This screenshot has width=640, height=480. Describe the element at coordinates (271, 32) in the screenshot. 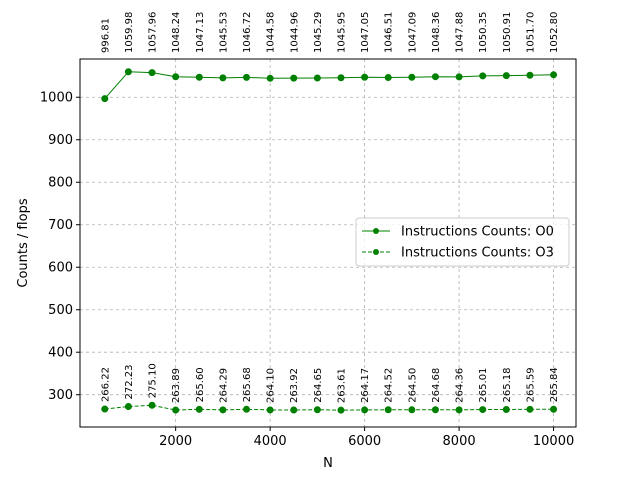

I see `data-label: 1044.58` at that location.